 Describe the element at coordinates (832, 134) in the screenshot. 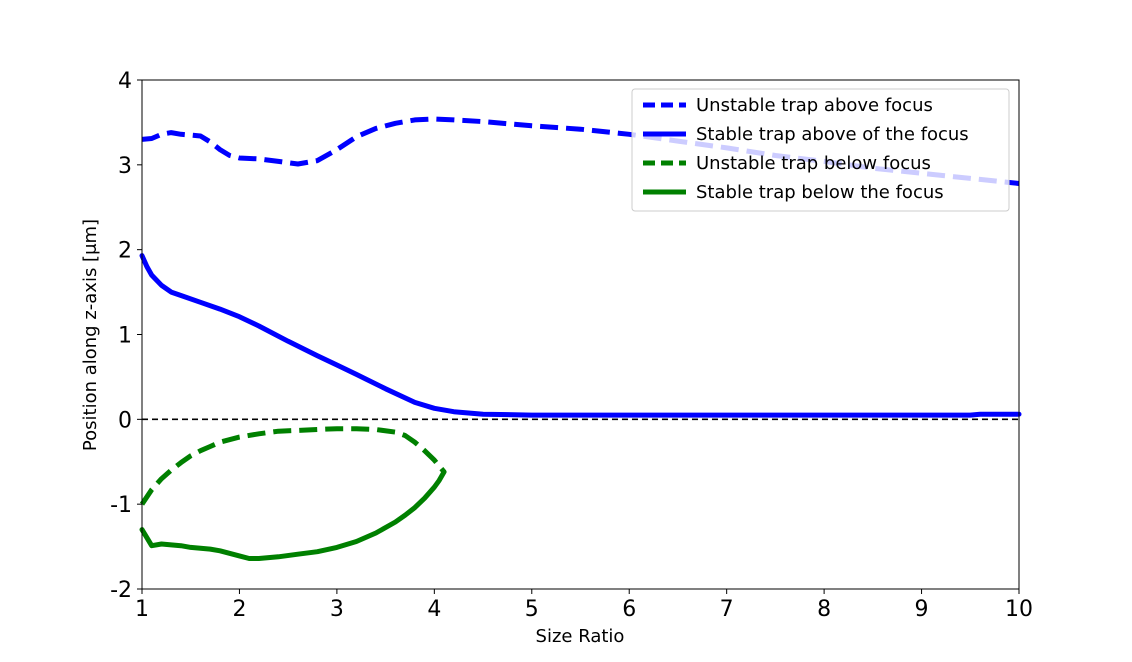

I see `legend-label-2: Stable trap above of the focus` at that location.